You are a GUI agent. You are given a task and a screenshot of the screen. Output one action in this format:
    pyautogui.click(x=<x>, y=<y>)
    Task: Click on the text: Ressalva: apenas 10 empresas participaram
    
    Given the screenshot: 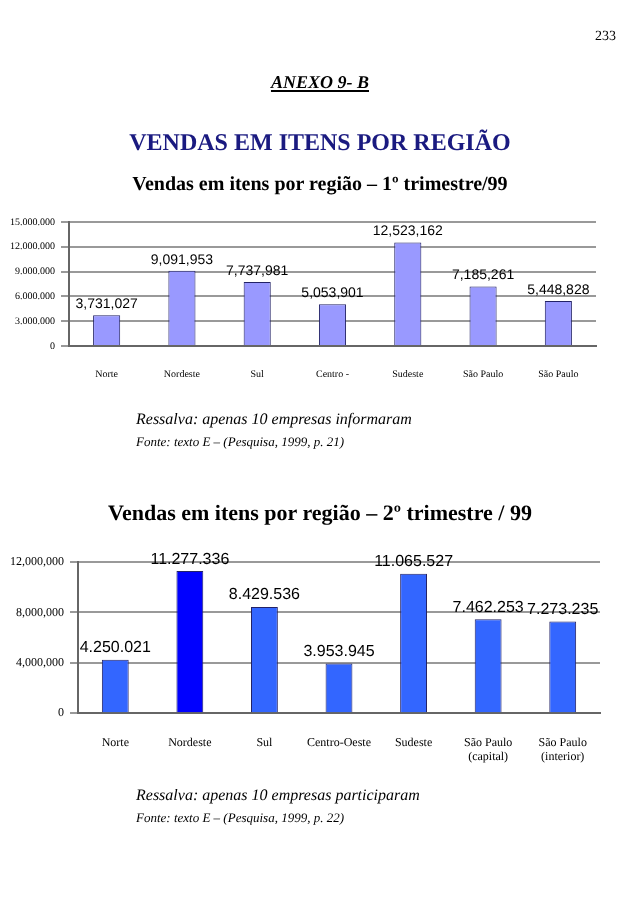 What is the action you would take?
    pyautogui.click(x=279, y=795)
    